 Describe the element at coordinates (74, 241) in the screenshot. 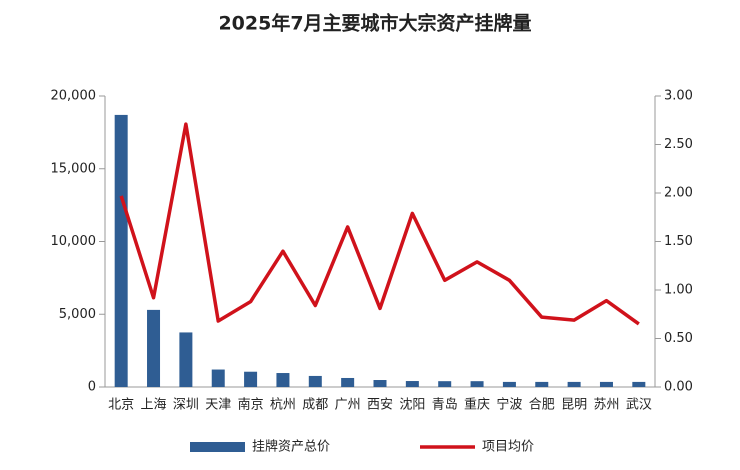

I see `y-tick-label: 10,000` at that location.